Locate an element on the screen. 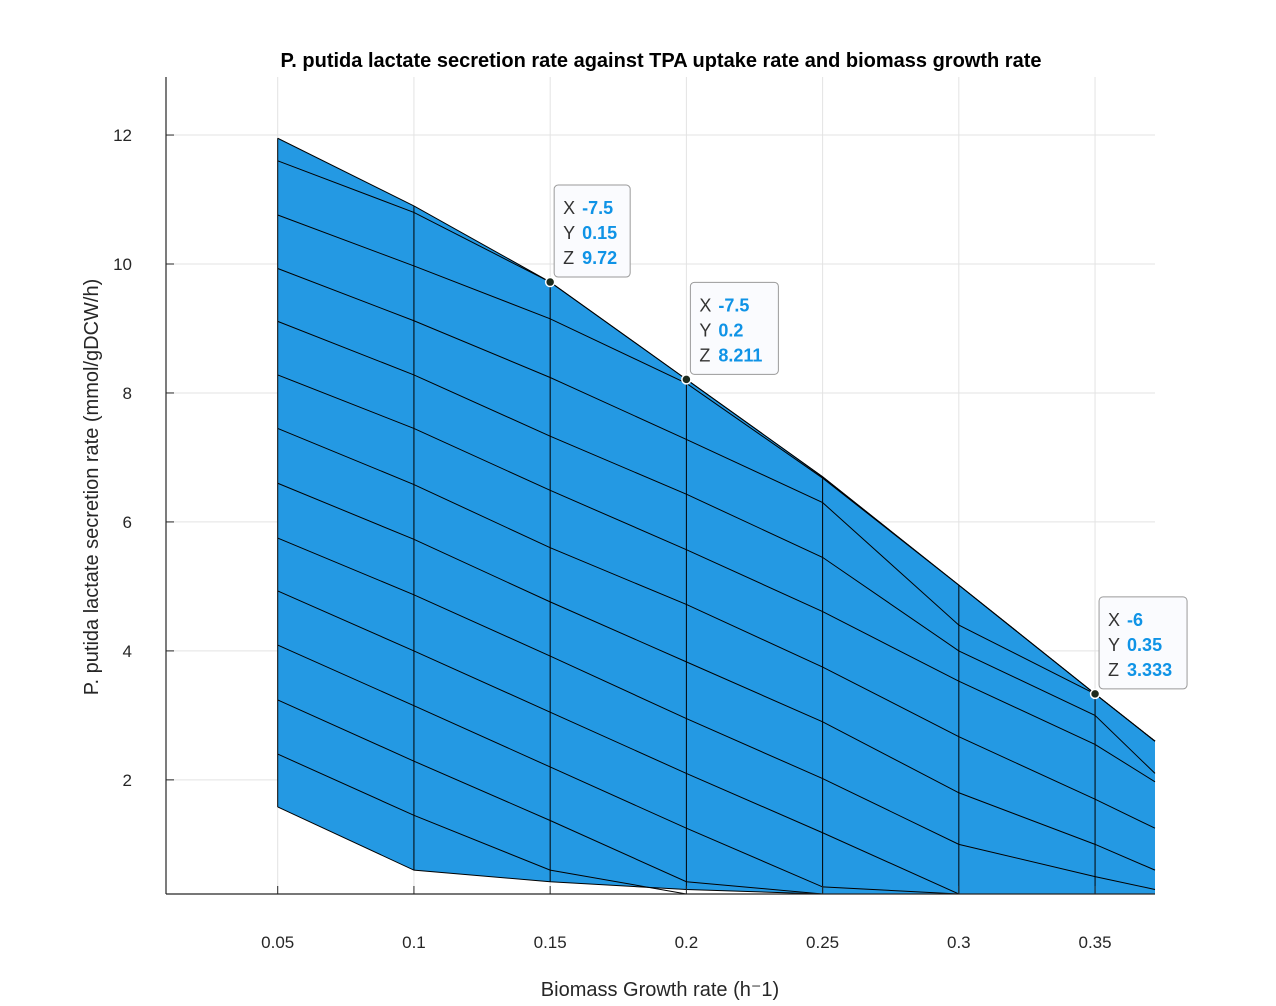 The width and height of the screenshot is (1276, 1006). datatip-0-value-y: 0.15 is located at coordinates (599, 233).